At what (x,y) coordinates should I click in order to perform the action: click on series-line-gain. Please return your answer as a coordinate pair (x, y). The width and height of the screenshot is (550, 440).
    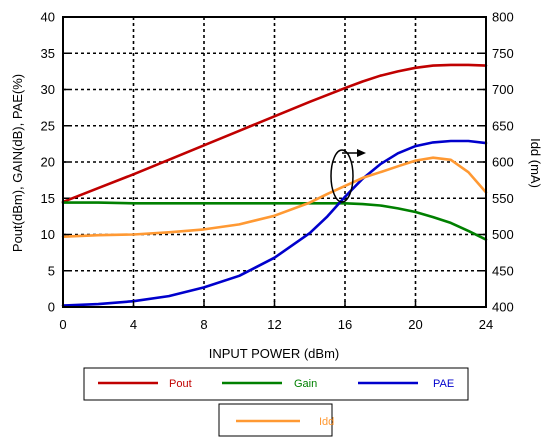
    Looking at the image, I should click on (274, 221).